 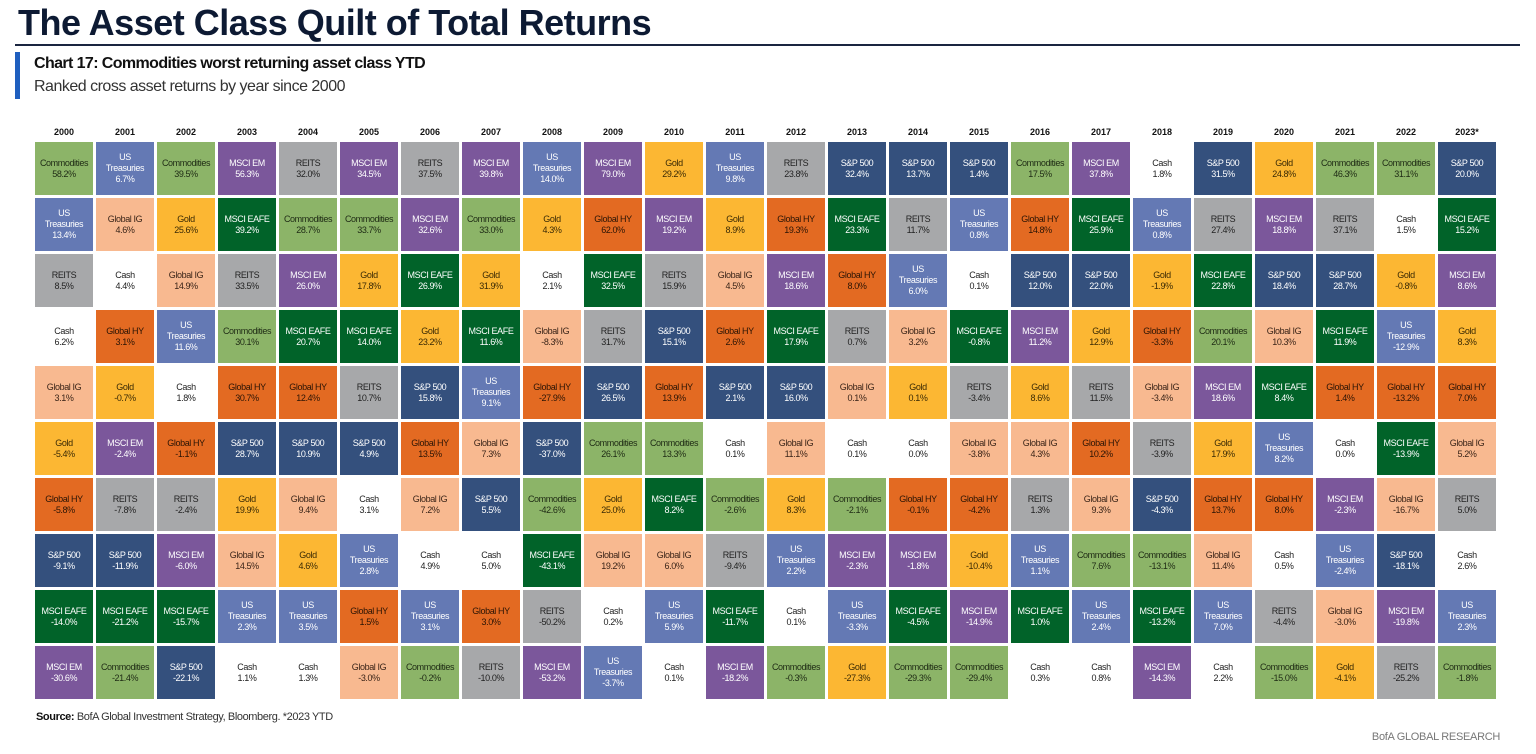 I want to click on quilt-cell: REITS 15.9%, so click(x=674, y=280).